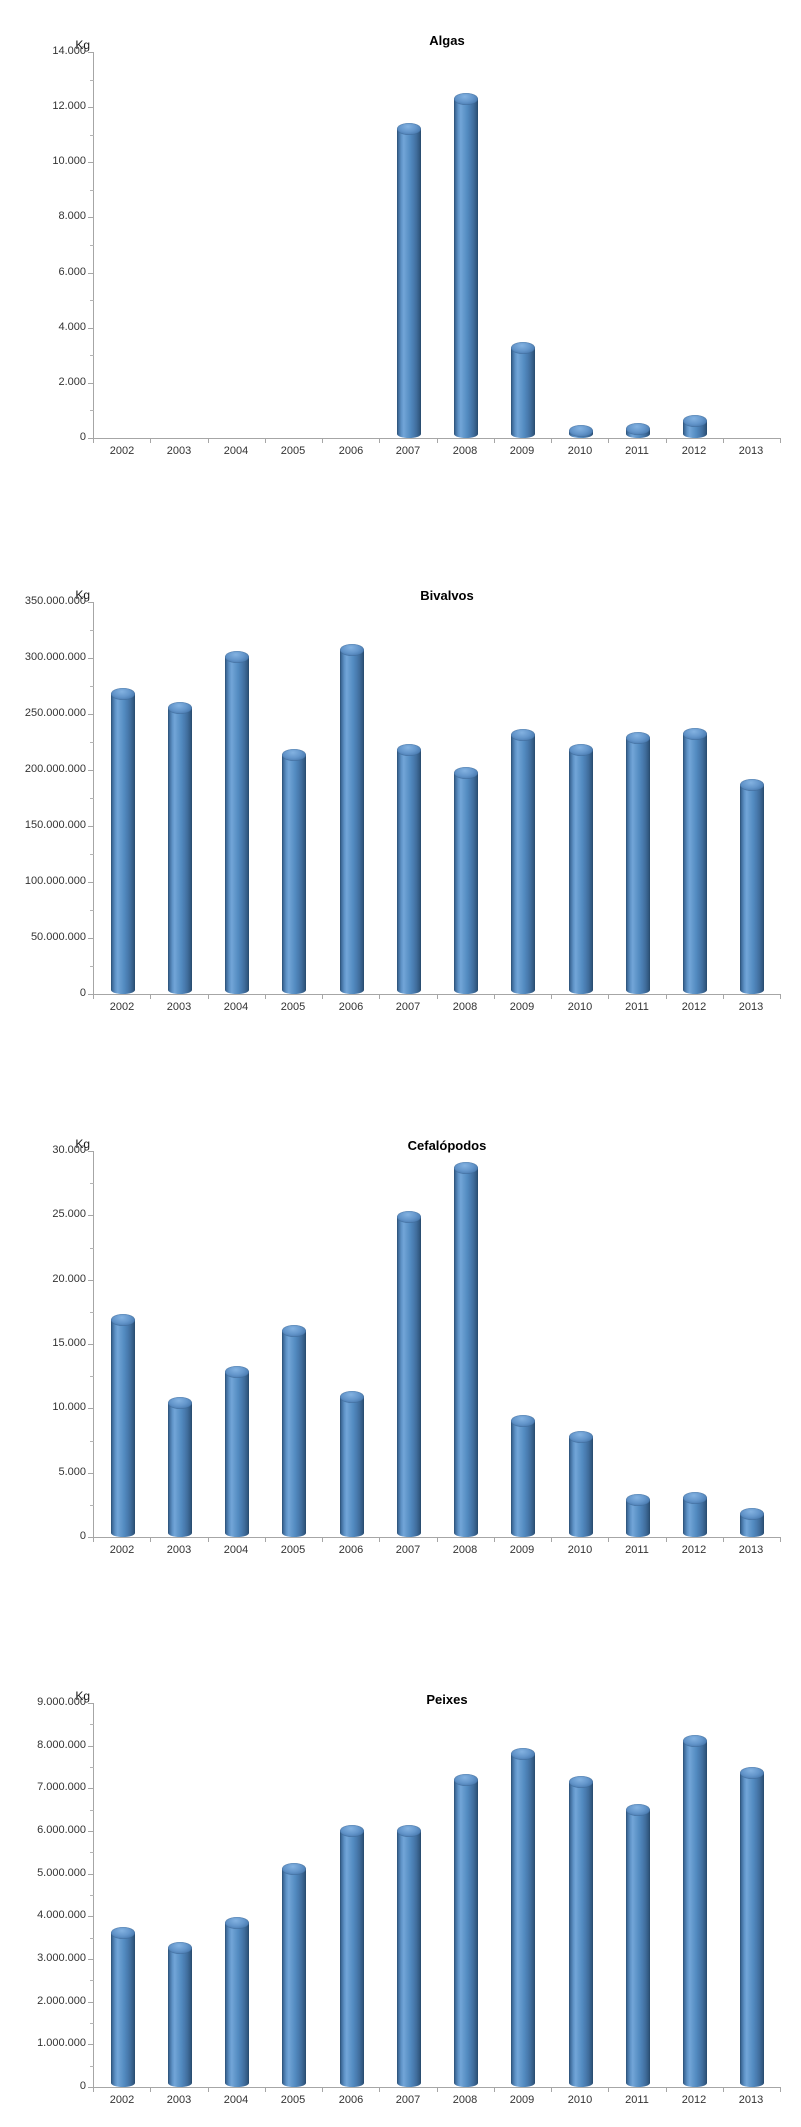 The height and width of the screenshot is (2127, 801). What do you see at coordinates (82, 2086) in the screenshot?
I see `y-tick-label: 0` at bounding box center [82, 2086].